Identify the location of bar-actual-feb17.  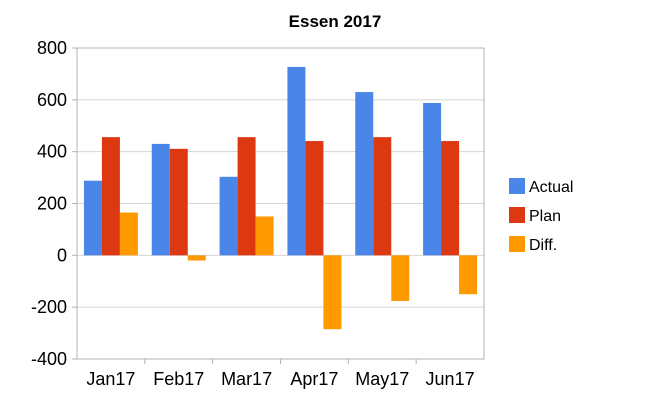
(160, 199).